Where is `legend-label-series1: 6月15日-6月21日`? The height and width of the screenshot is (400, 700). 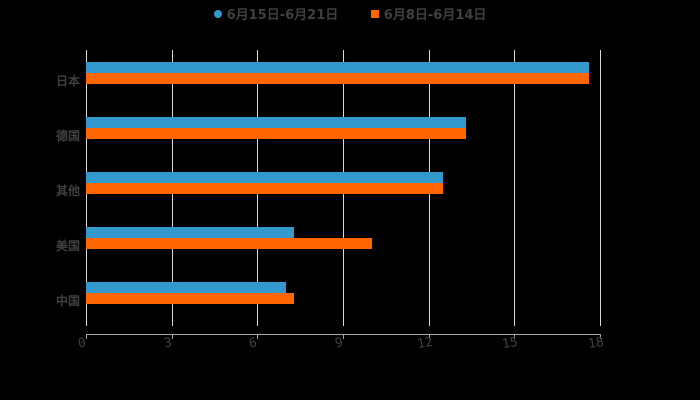 legend-label-series1: 6月15日-6月21日 is located at coordinates (282, 15).